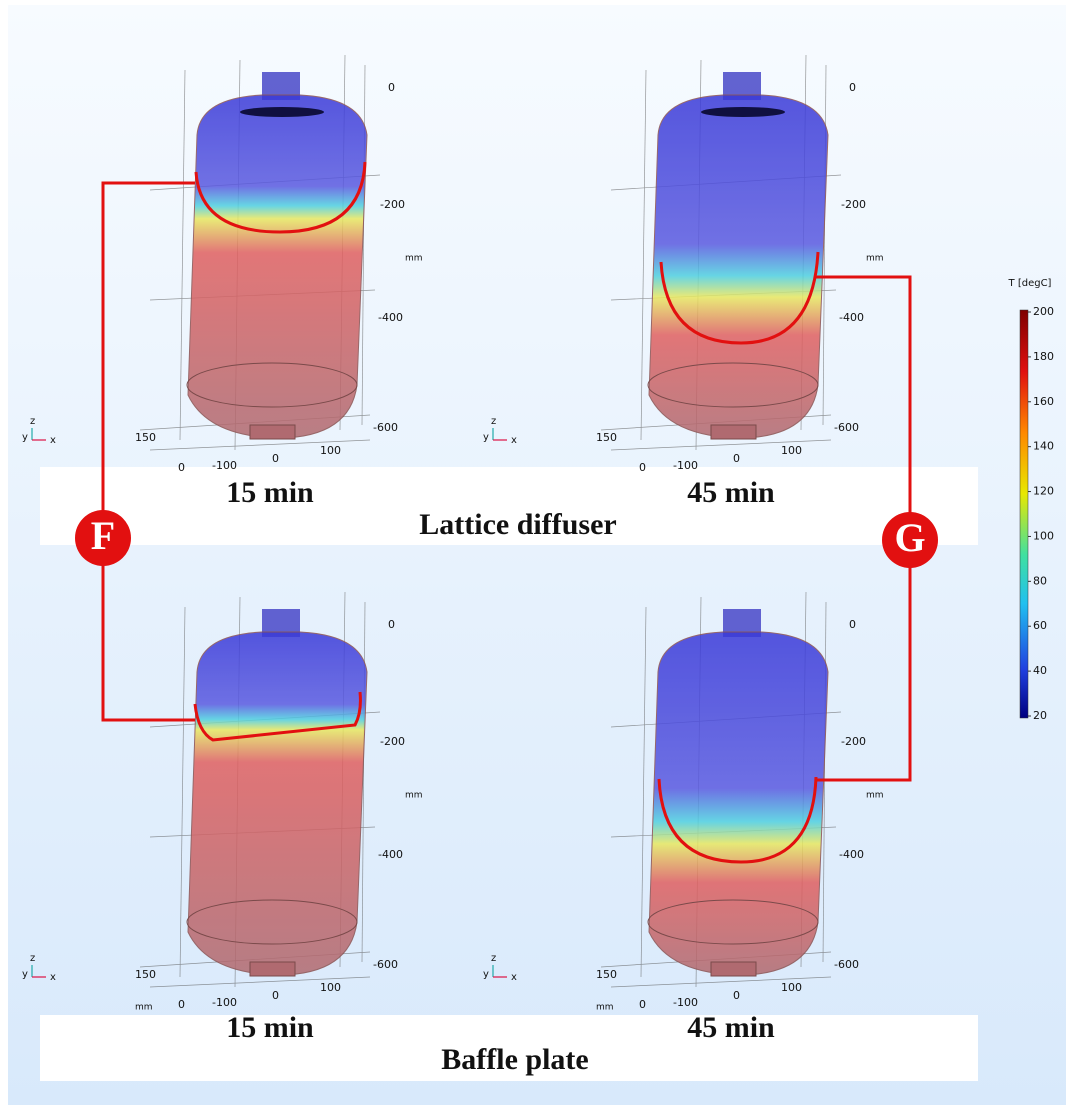 The height and width of the screenshot is (1110, 1074). Describe the element at coordinates (517, 524) in the screenshot. I see `group-label: Lattice diffuser` at that location.